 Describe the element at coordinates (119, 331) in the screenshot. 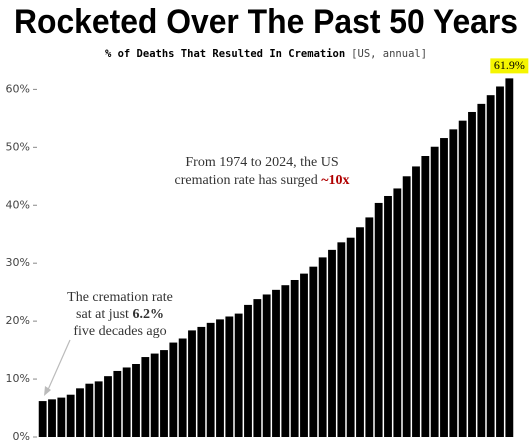

I see `annotation: five decades ago` at that location.